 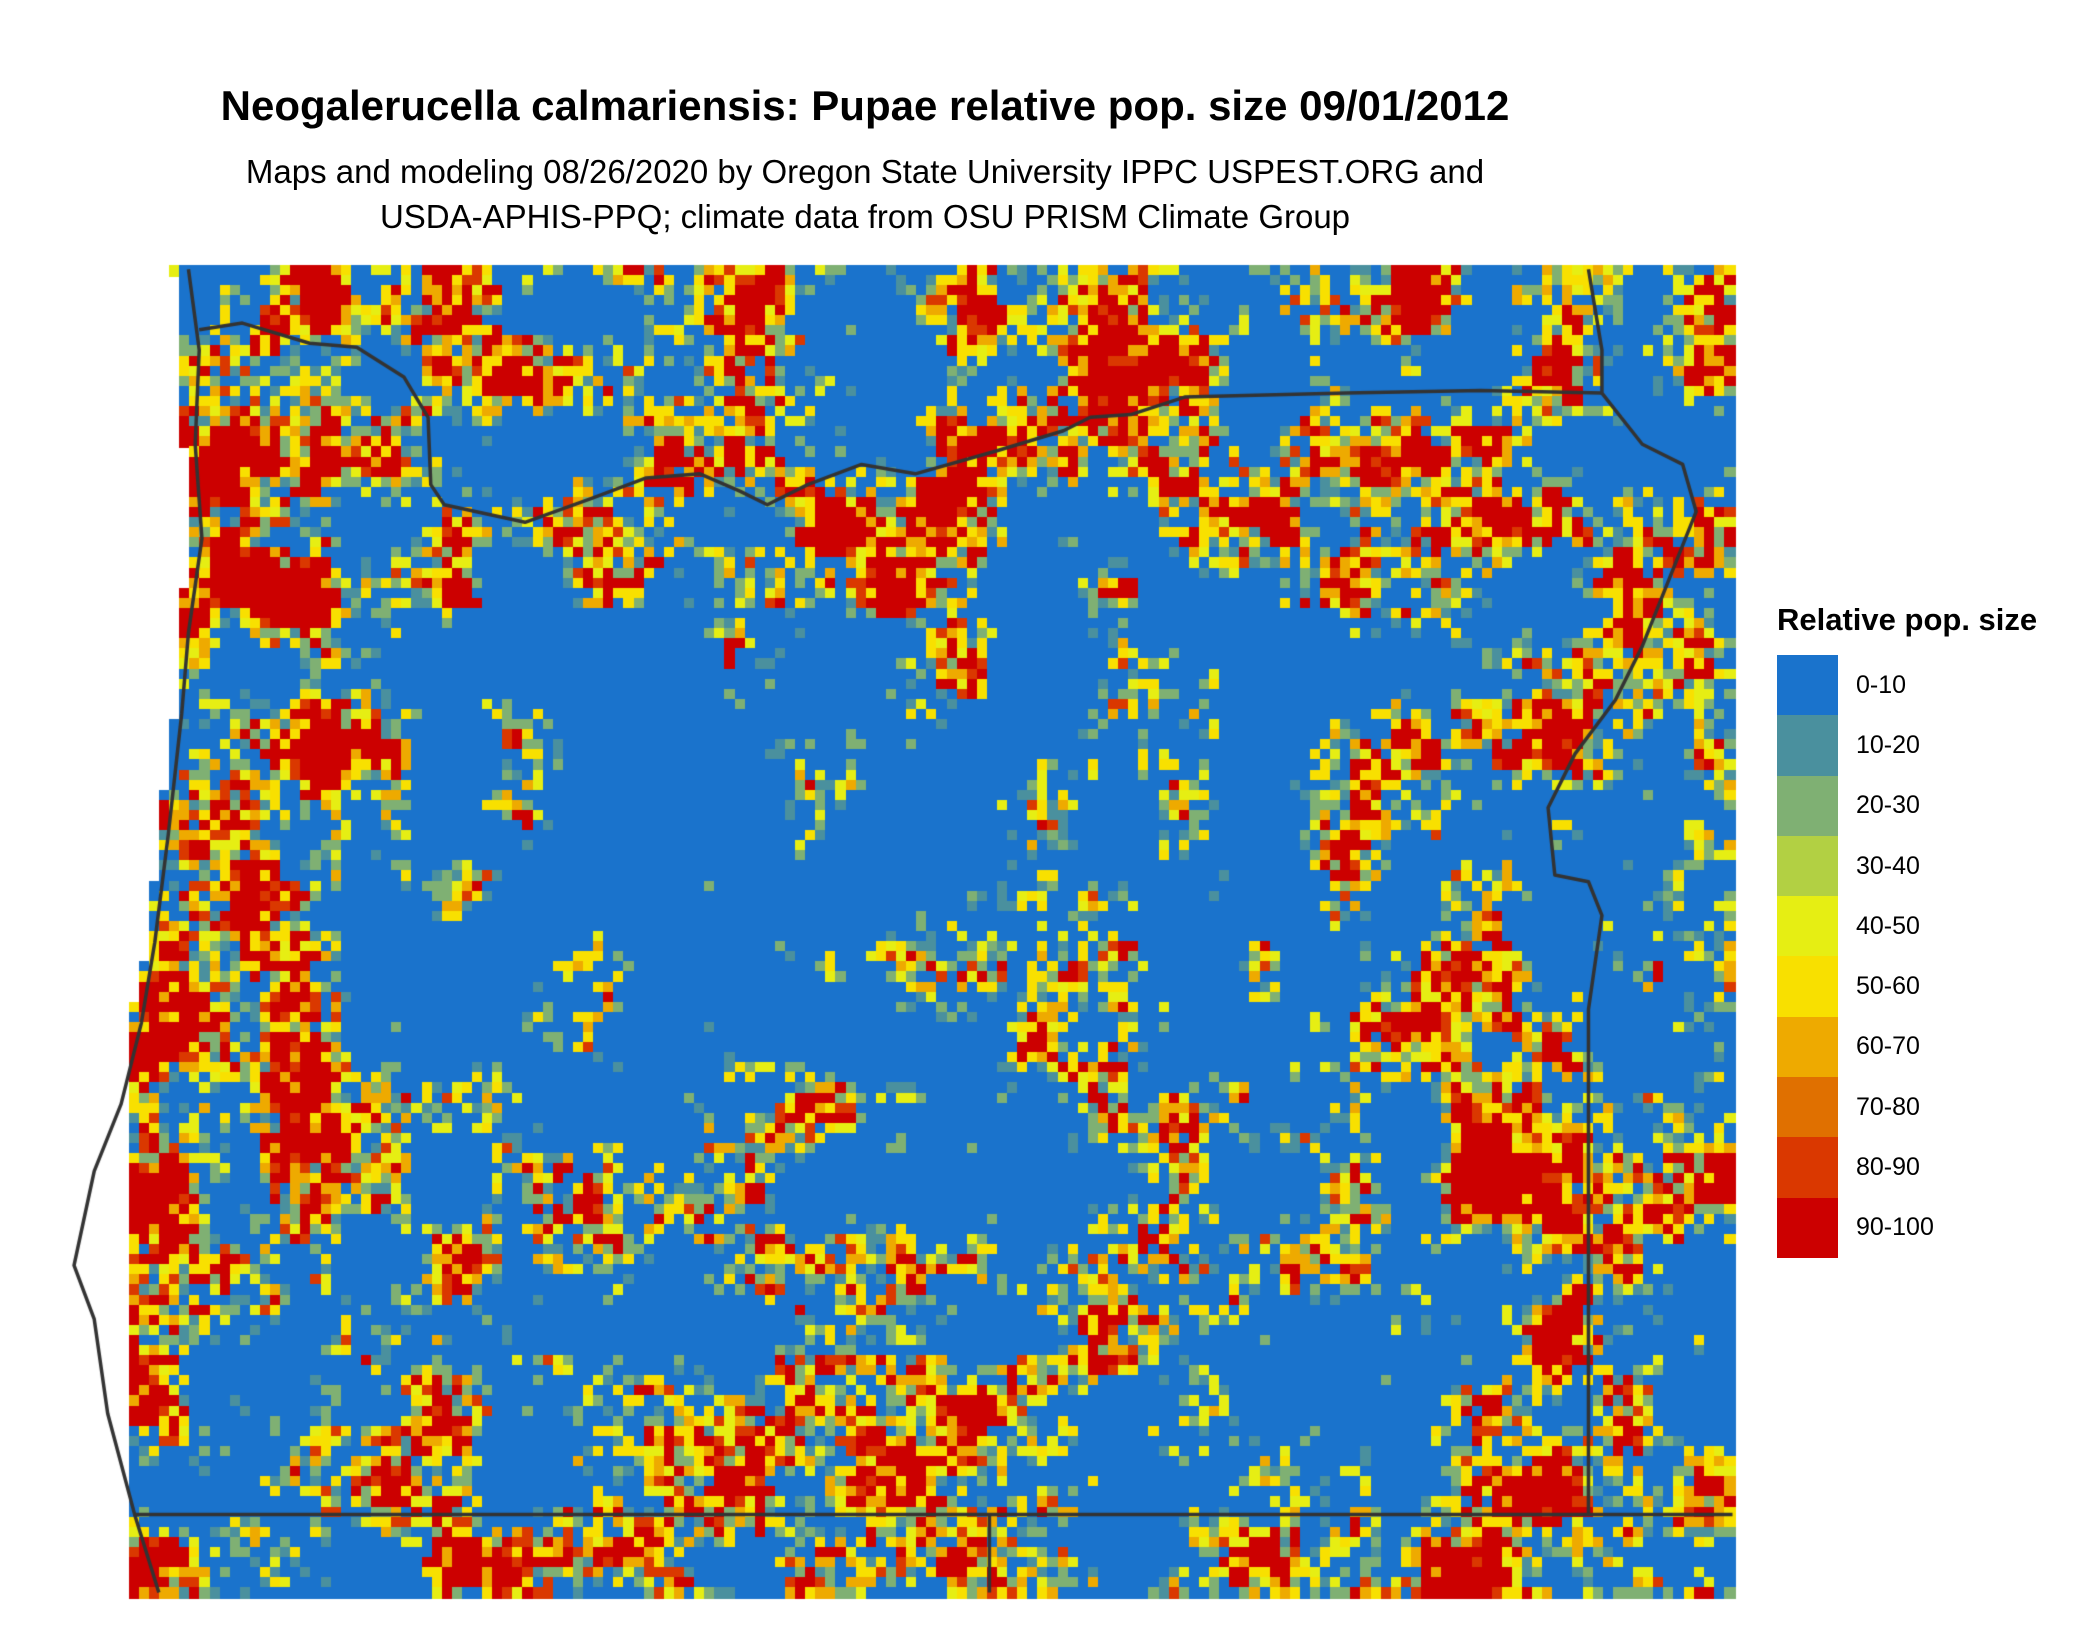 I want to click on legend-label: 30-40, so click(x=1888, y=865).